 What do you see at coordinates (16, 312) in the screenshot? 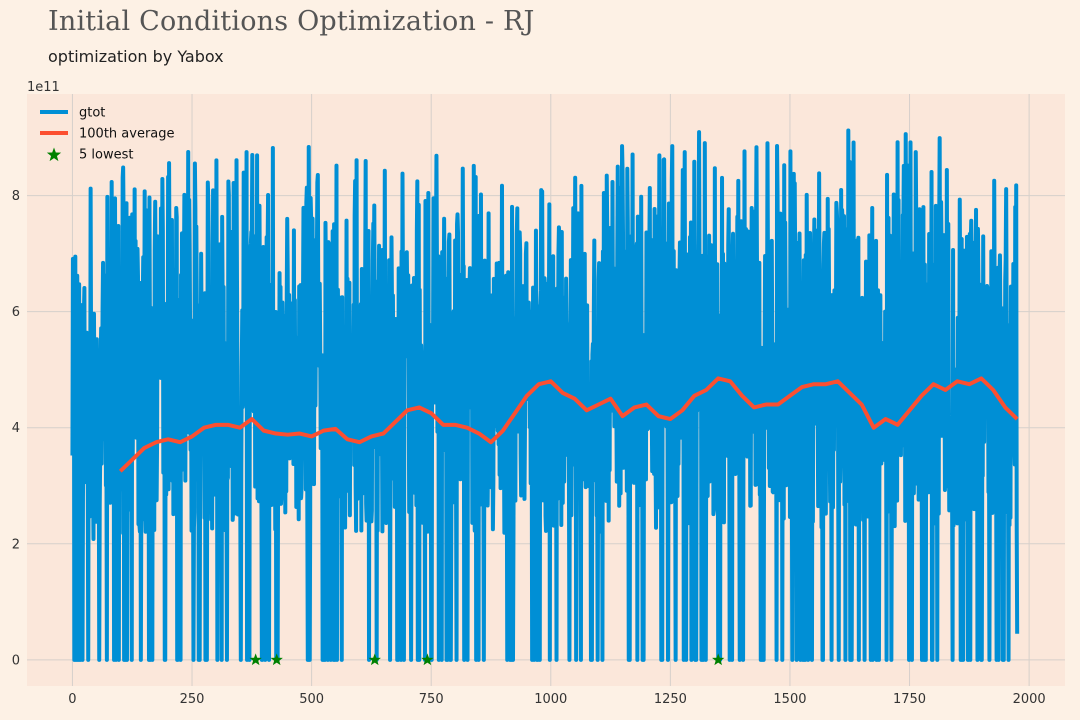
I see `y-tick-label: 6` at bounding box center [16, 312].